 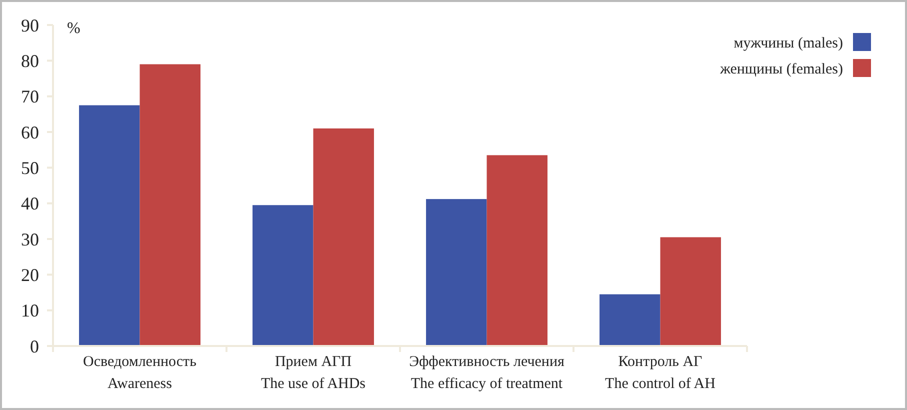 What do you see at coordinates (30, 60) in the screenshot?
I see `y-tick-label: 80` at bounding box center [30, 60].